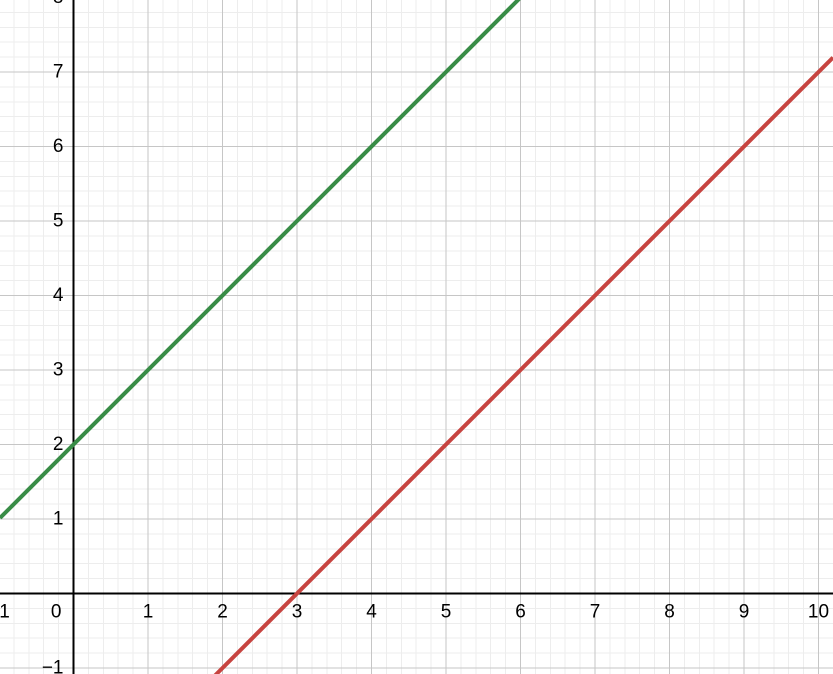  Describe the element at coordinates (148, 612) in the screenshot. I see `x-tick-label: 1` at that location.